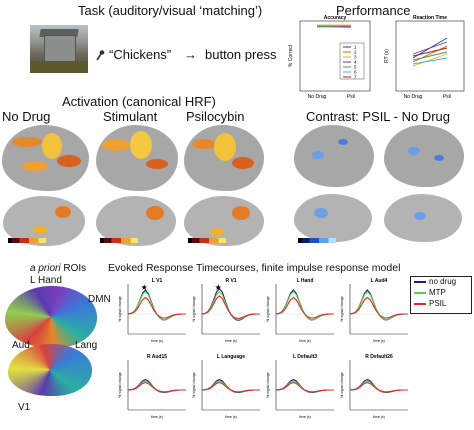 This screenshot has width=474, height=430. Describe the element at coordinates (170, 10) in the screenshot. I see `task-title: Task (auditory/visual ‘matching’)` at that location.